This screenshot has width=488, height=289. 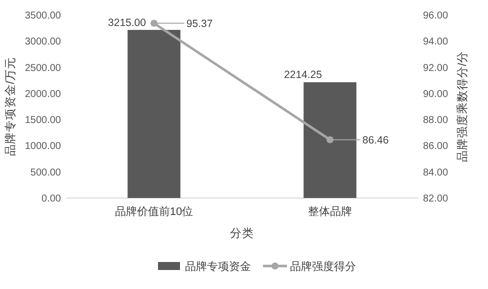 What do you see at coordinates (43, 94) in the screenshot?
I see `y-tick-label: 2000.00` at bounding box center [43, 94].